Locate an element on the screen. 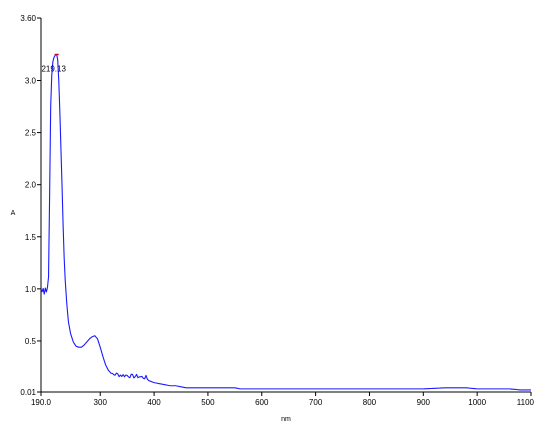 This screenshot has height=423, width=534. x-tick-label: 1000 is located at coordinates (477, 402).